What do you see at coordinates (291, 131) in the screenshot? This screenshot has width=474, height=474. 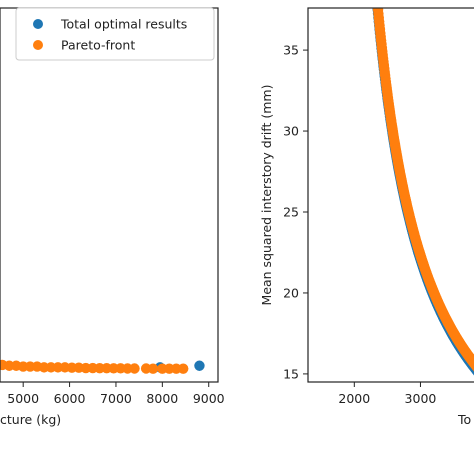 I see `right-y-tick-label-3: 30` at bounding box center [291, 131].